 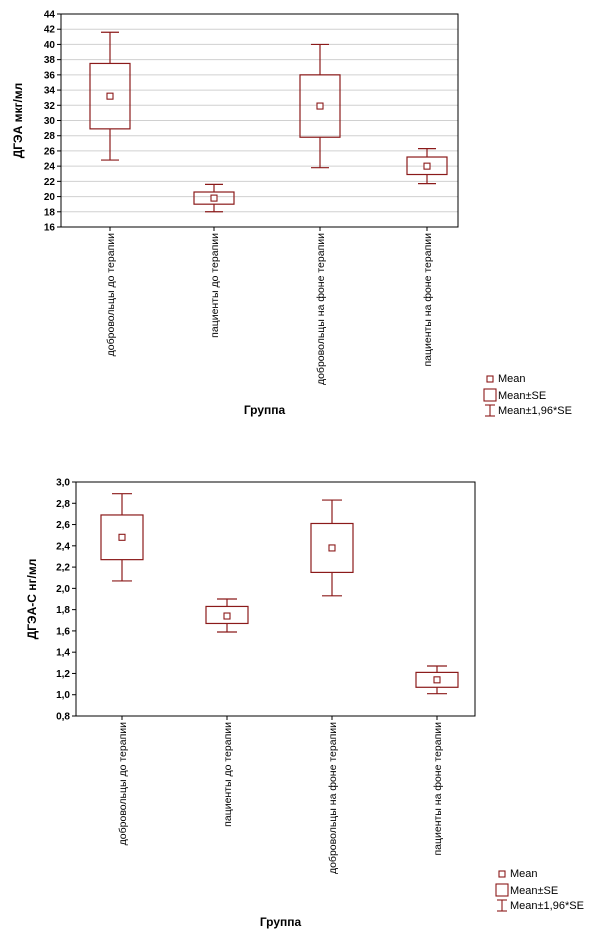 I want to click on y-tick-label: 2,0, so click(x=63, y=589).